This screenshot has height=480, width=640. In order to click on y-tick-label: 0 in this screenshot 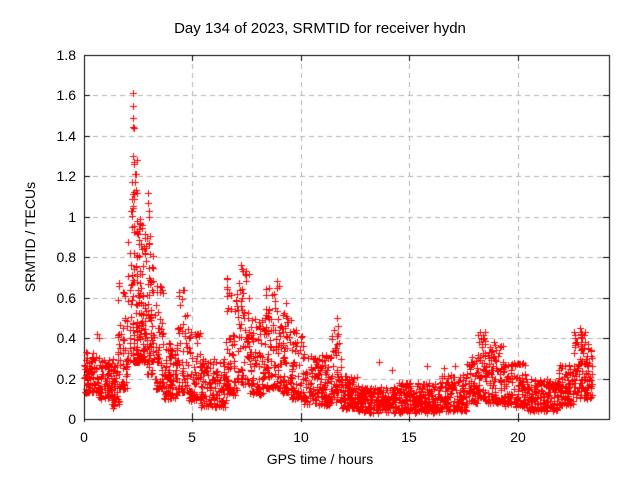, I will do `click(72, 419)`.